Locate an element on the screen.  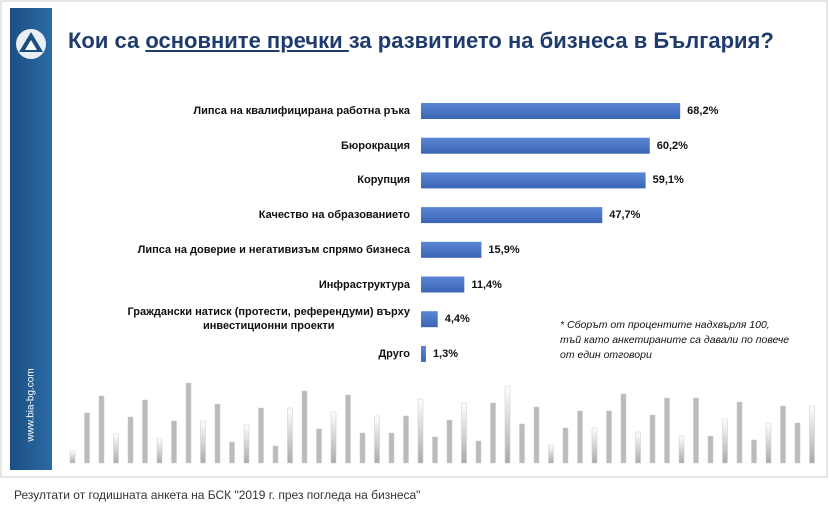
value-label: 1,3% is located at coordinates (445, 353).